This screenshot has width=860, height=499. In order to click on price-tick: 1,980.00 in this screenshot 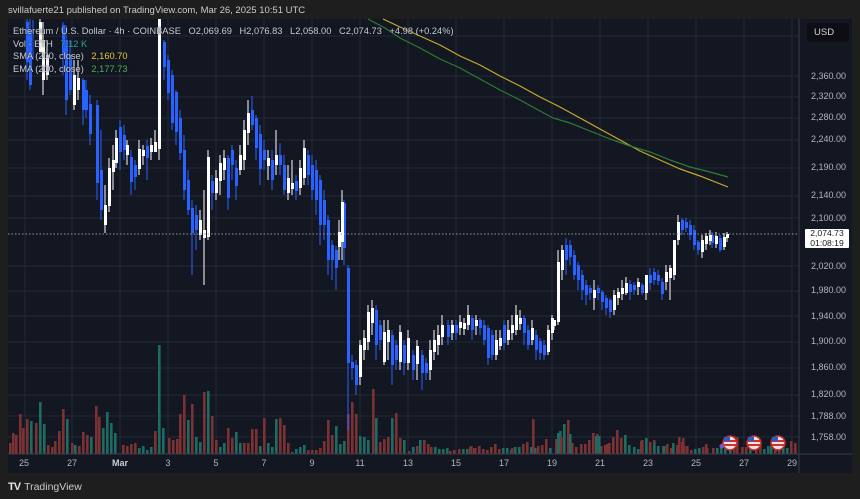, I will do `click(828, 290)`.